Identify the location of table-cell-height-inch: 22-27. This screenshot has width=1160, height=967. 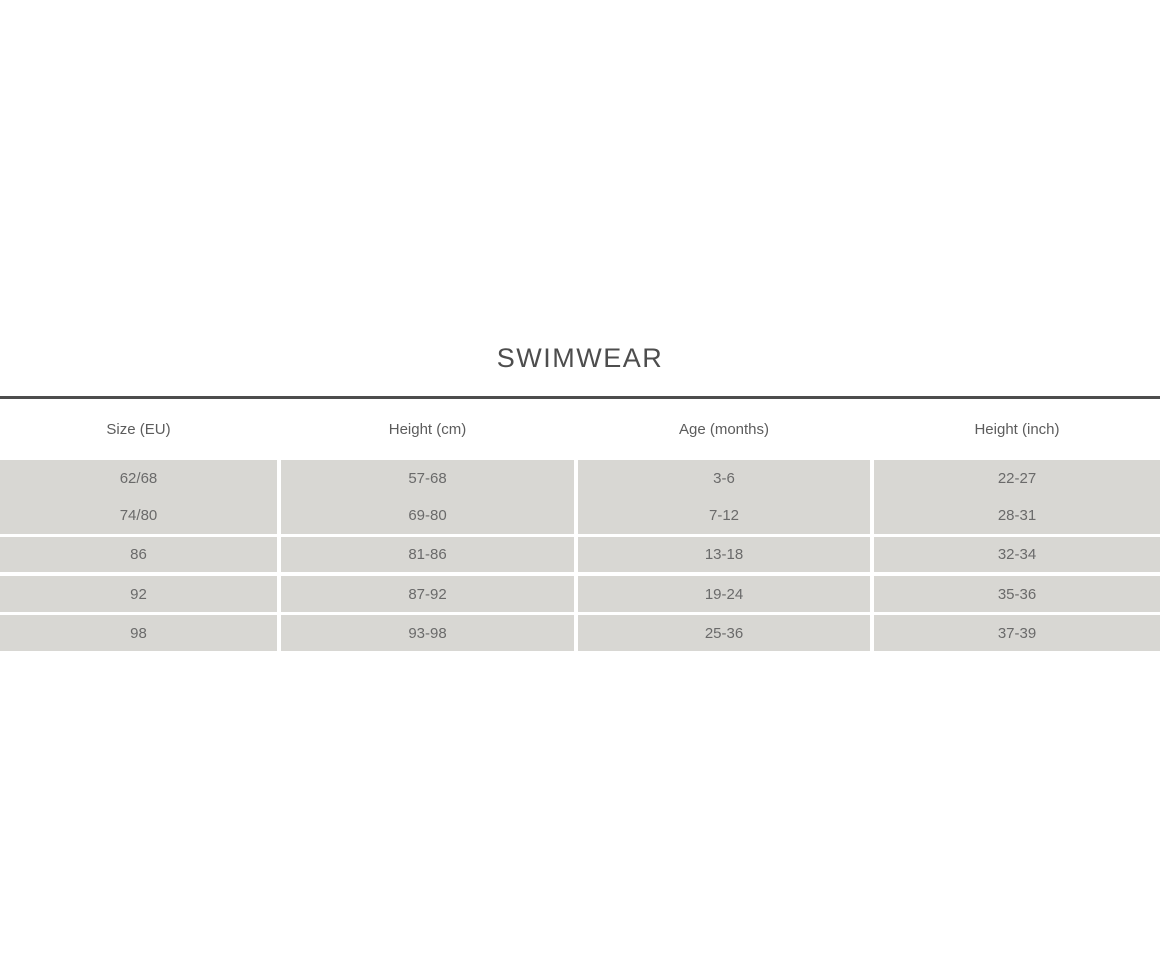
(1017, 478).